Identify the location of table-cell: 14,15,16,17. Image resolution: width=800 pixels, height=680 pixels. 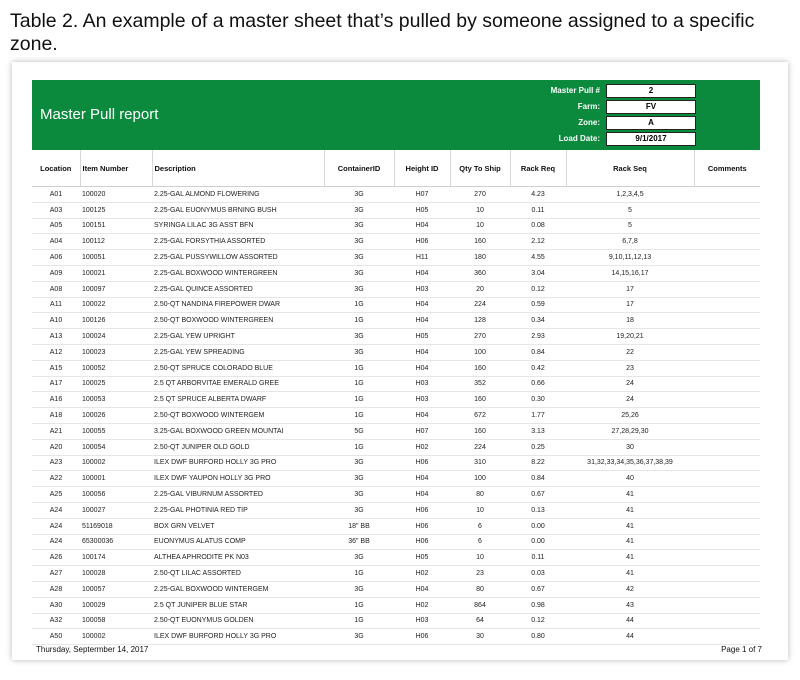
(630, 273).